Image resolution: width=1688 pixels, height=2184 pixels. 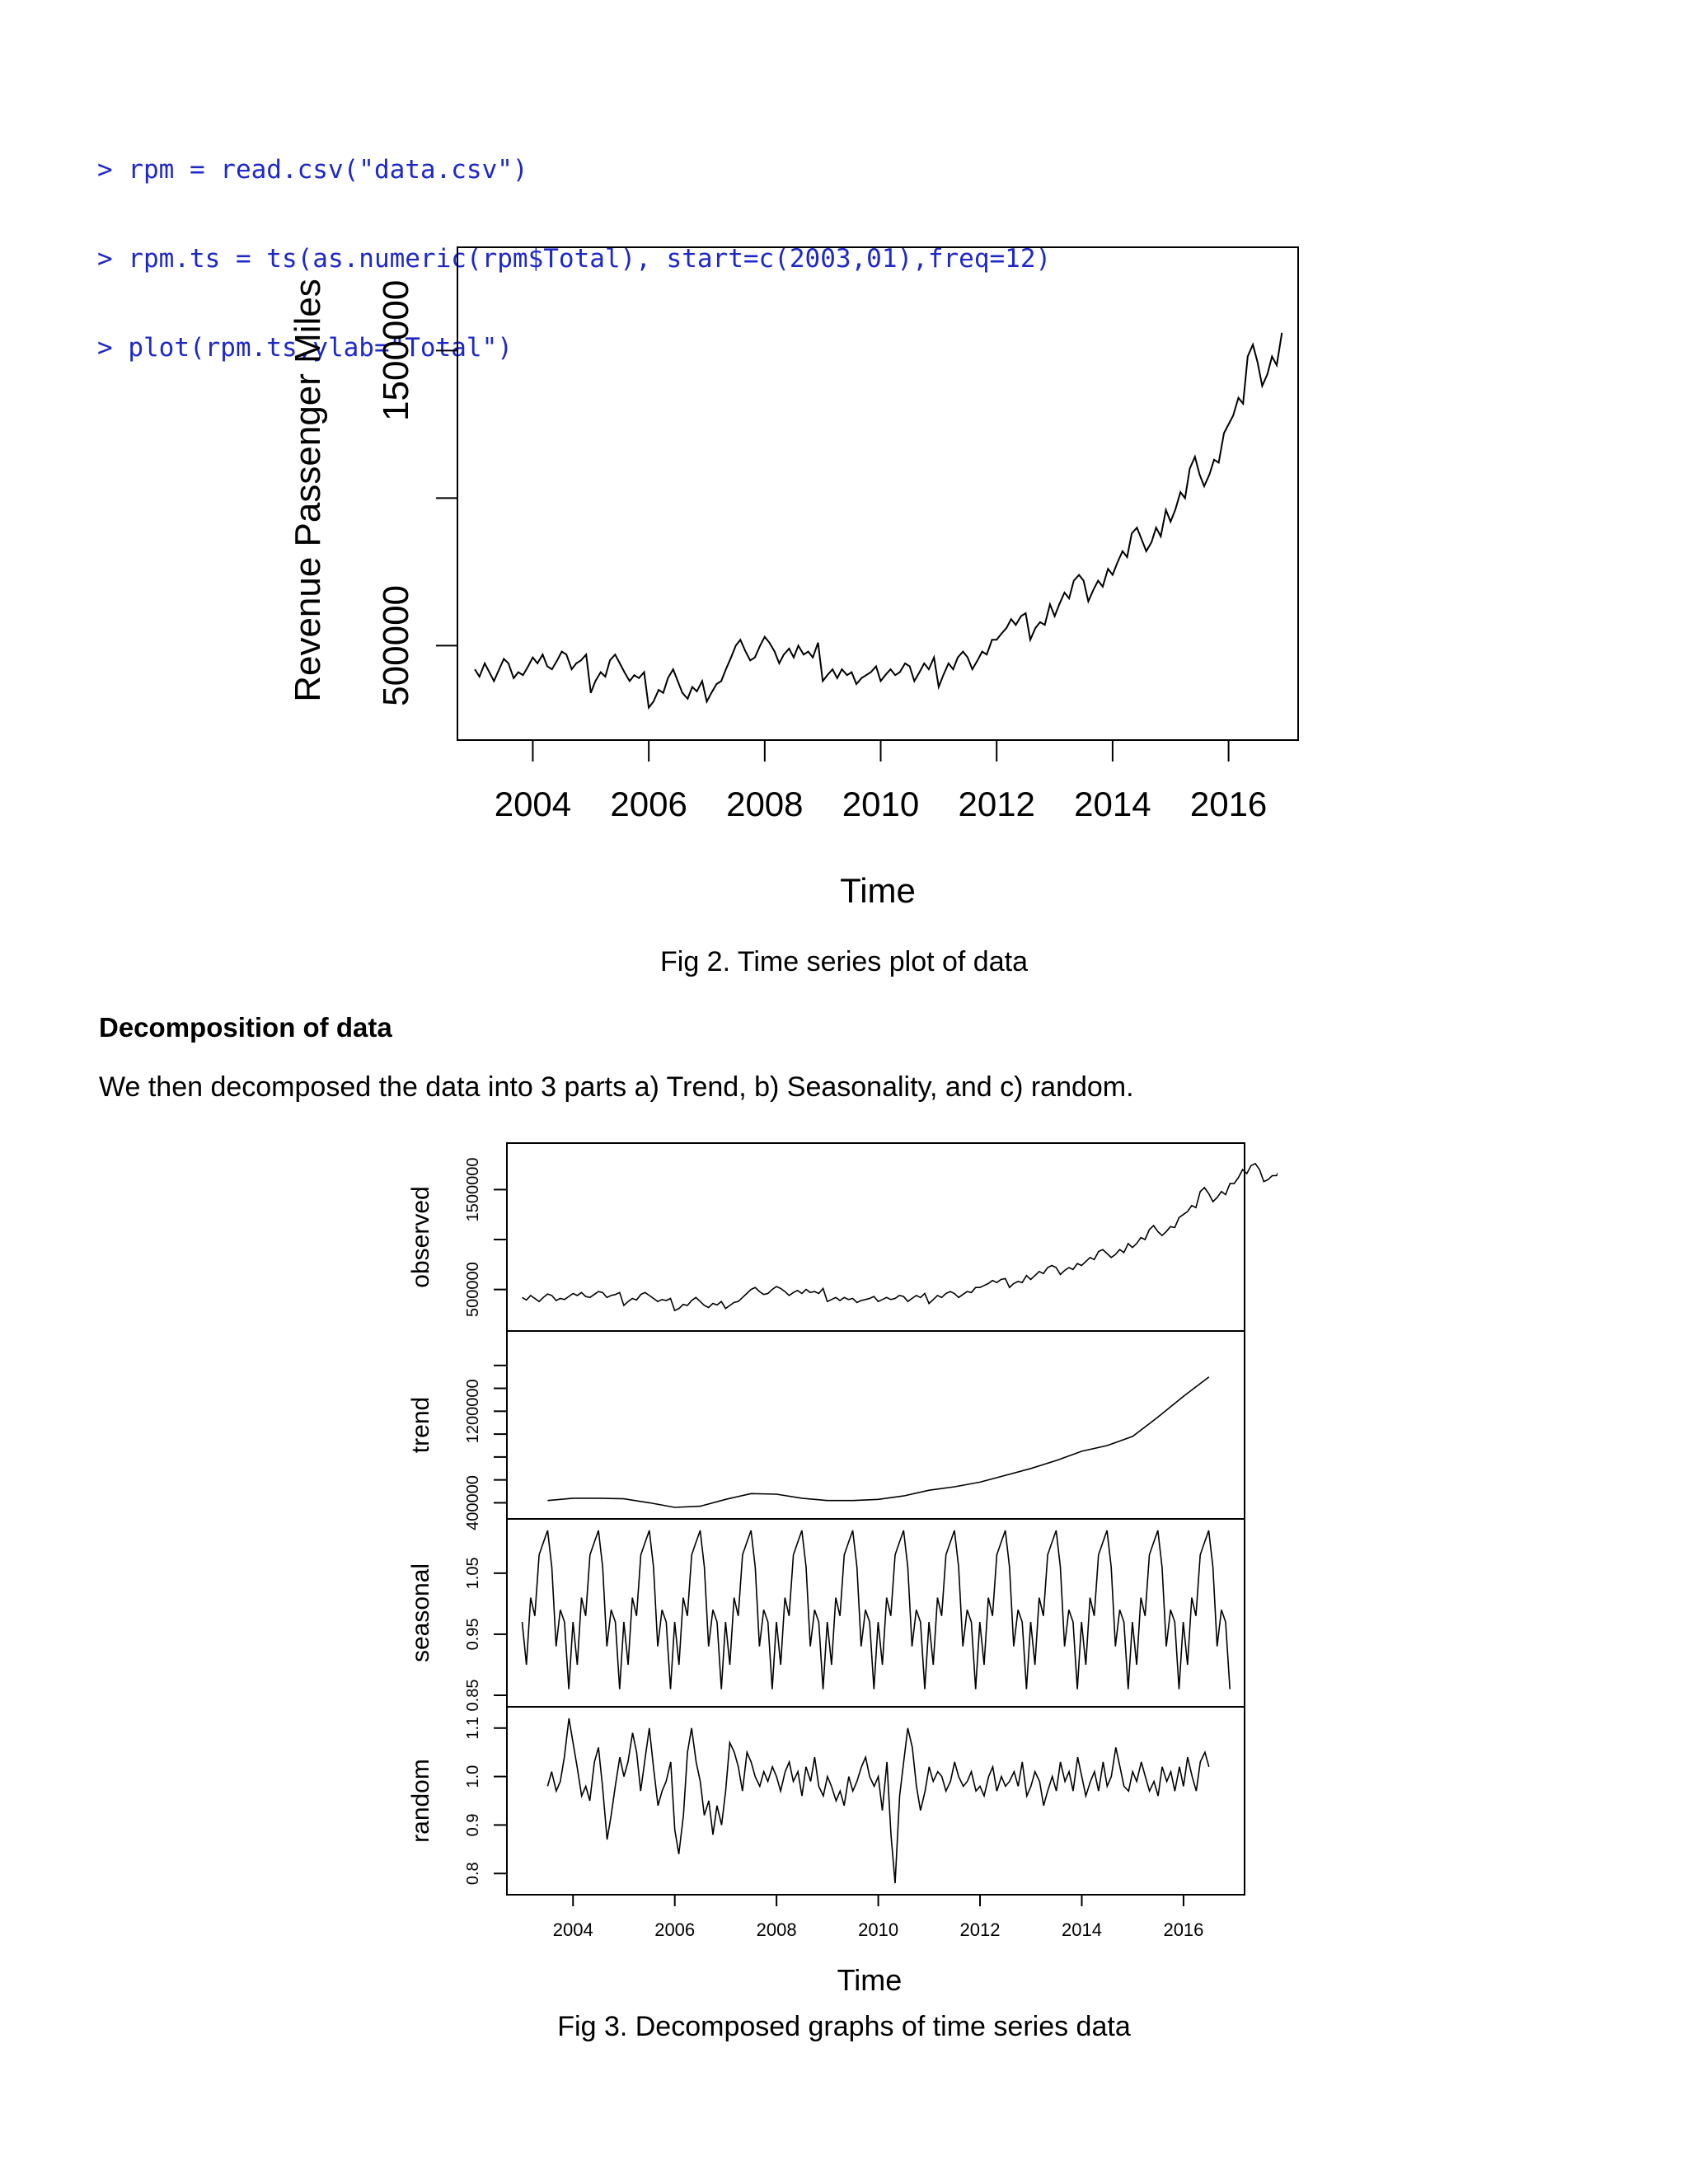 I want to click on panel-random: 0.8 0.9 1.0 1.1 random, so click(x=826, y=1801).